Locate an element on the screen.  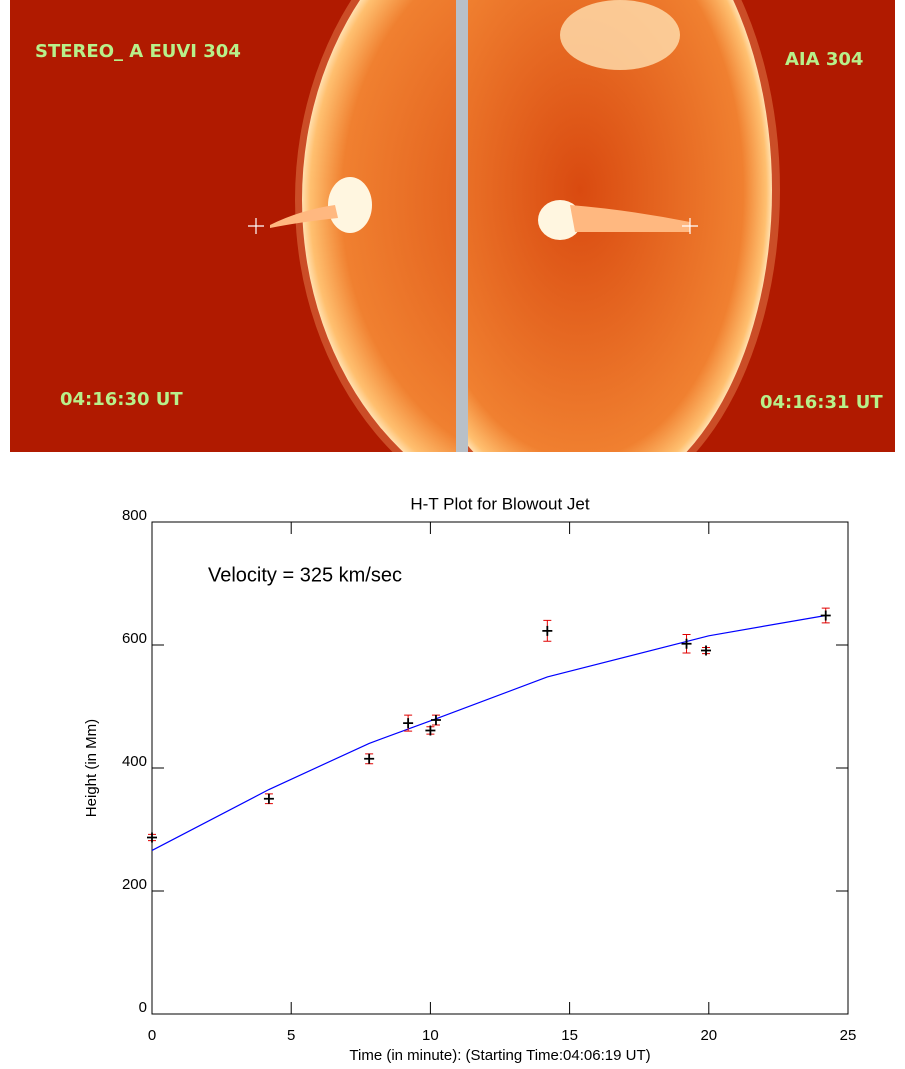
x-tick-label: 25 is located at coordinates (848, 1035).